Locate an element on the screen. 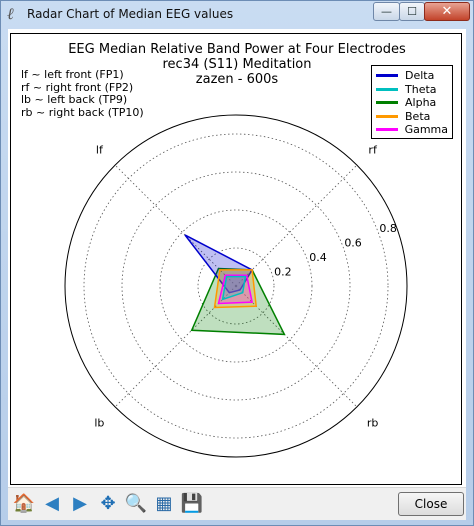  note-lb: lb ~ left back (TP9) is located at coordinates (74, 99).